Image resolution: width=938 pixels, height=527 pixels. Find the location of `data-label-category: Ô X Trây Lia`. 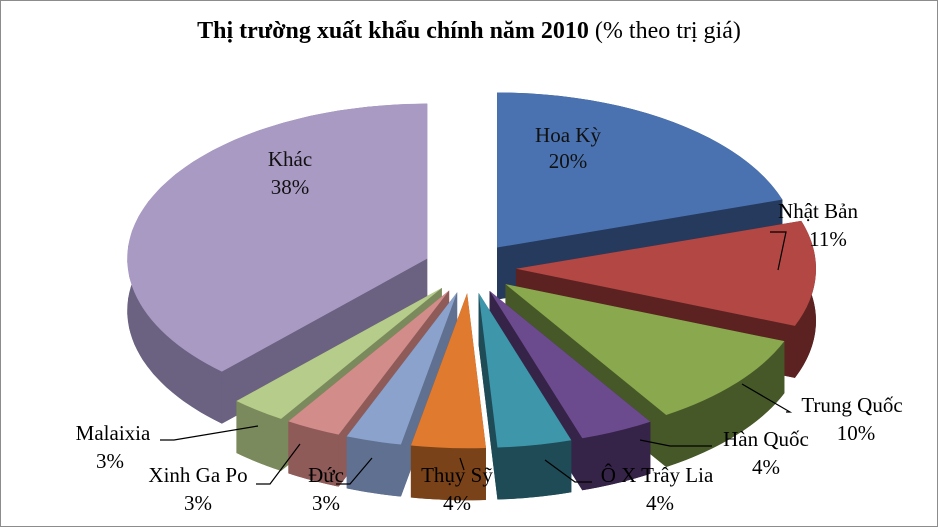

data-label-category: Ô X Trây Lia is located at coordinates (657, 475).